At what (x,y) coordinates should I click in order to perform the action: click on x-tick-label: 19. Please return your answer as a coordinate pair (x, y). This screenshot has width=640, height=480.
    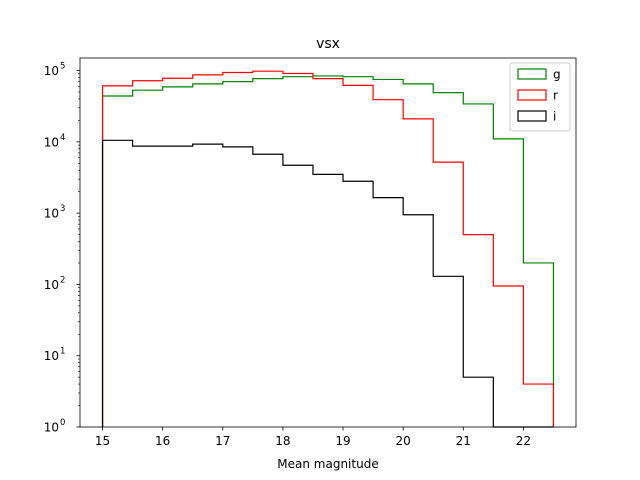
    Looking at the image, I should click on (342, 441).